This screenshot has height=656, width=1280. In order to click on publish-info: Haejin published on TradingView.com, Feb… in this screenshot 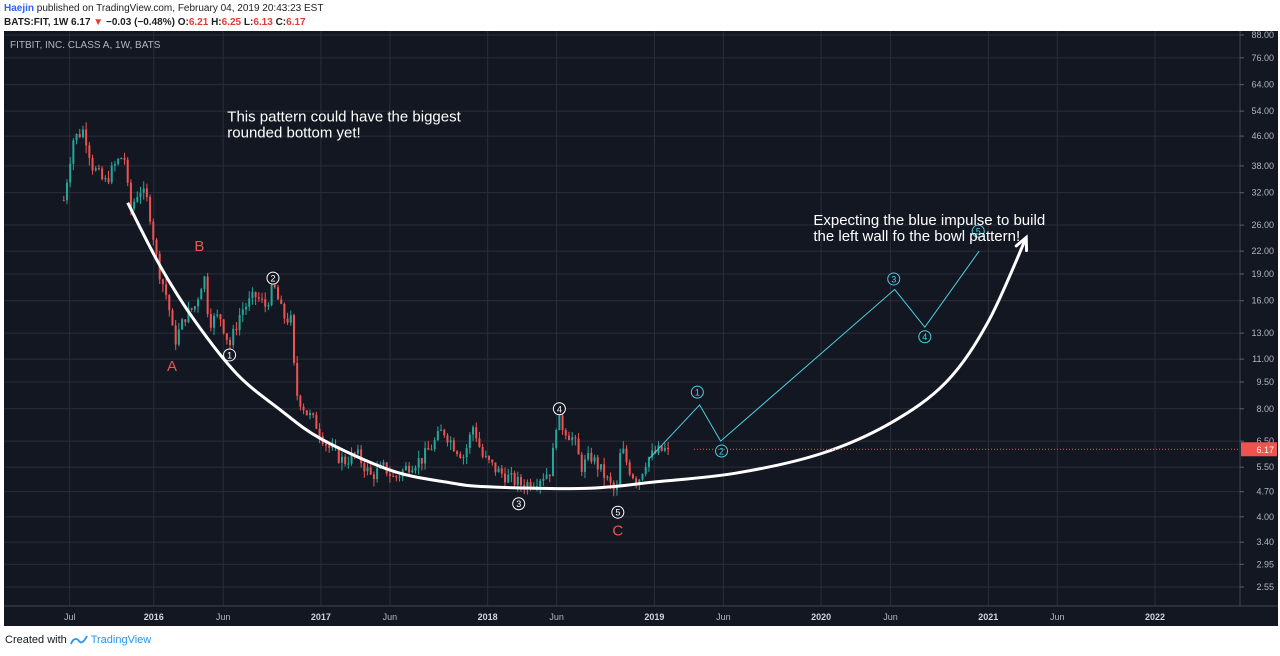, I will do `click(163, 8)`.